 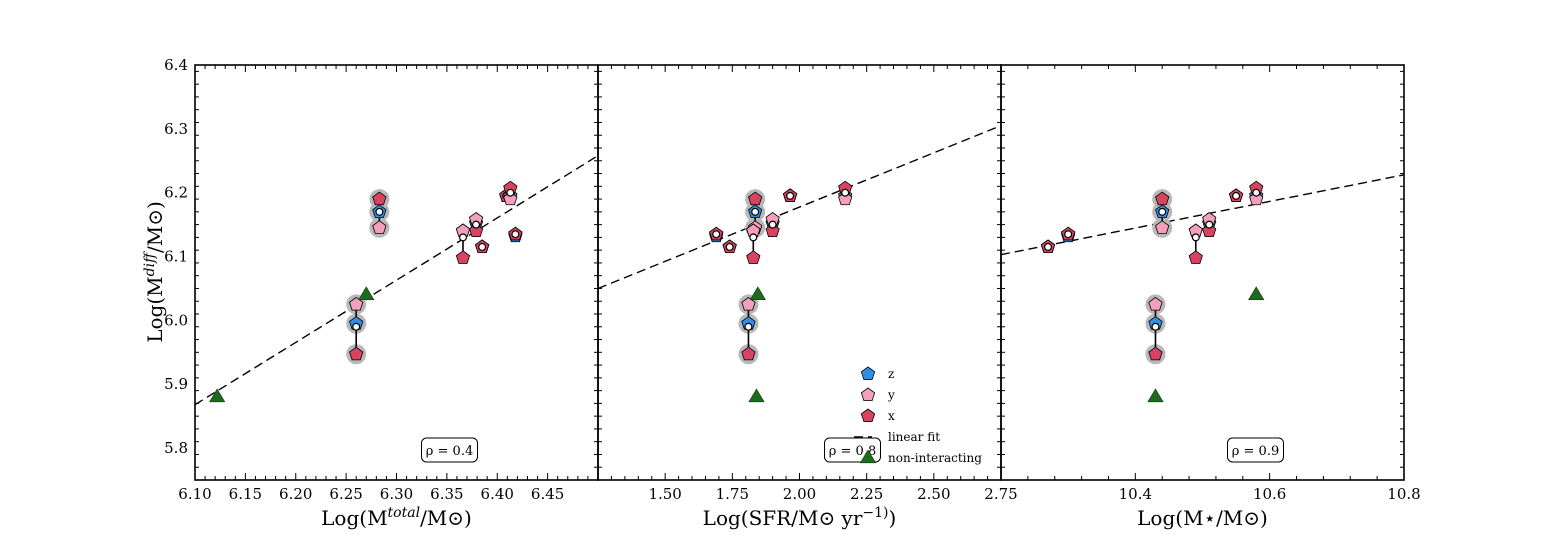 I want to click on y-tick-label: 5.9, so click(x=176, y=384).